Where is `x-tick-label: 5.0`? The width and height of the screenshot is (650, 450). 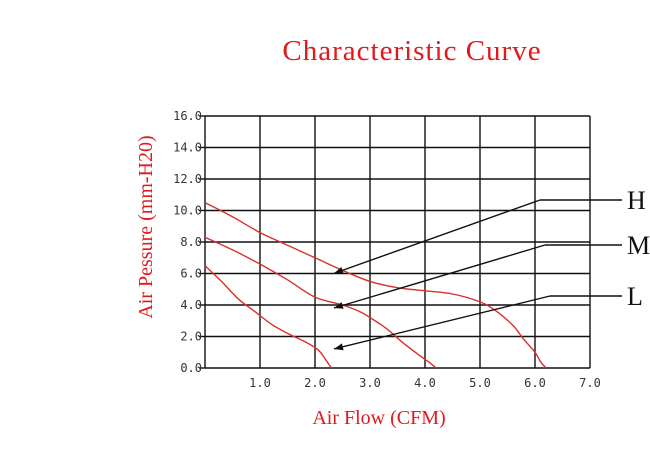
x-tick-label: 5.0 is located at coordinates (480, 383).